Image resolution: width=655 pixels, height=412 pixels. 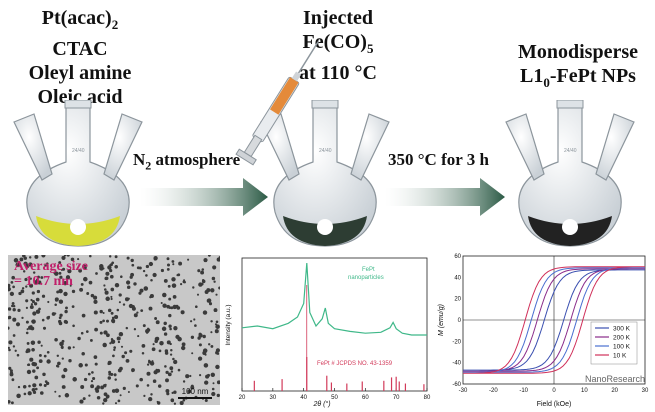 What do you see at coordinates (80, 49) in the screenshot?
I see `reagent-ctac: CTAC` at bounding box center [80, 49].